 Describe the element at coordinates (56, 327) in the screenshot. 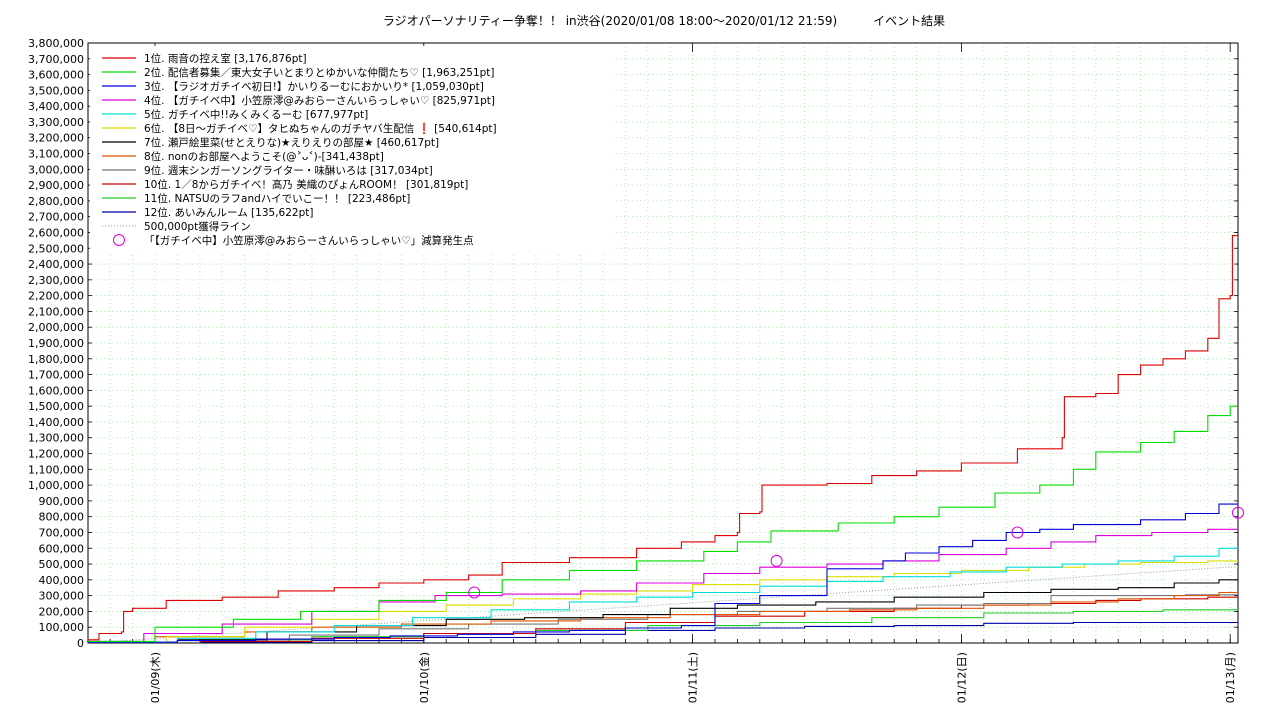

I see `y-tick-label: 2,000,000` at that location.